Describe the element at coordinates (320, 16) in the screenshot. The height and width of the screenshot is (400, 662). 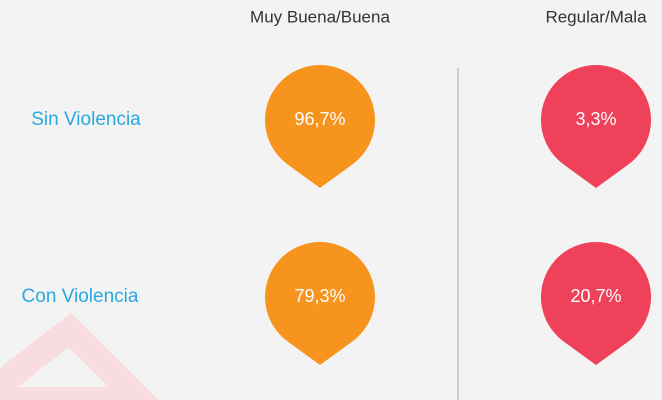
I see `column-header: Muy Buena/Buena` at that location.